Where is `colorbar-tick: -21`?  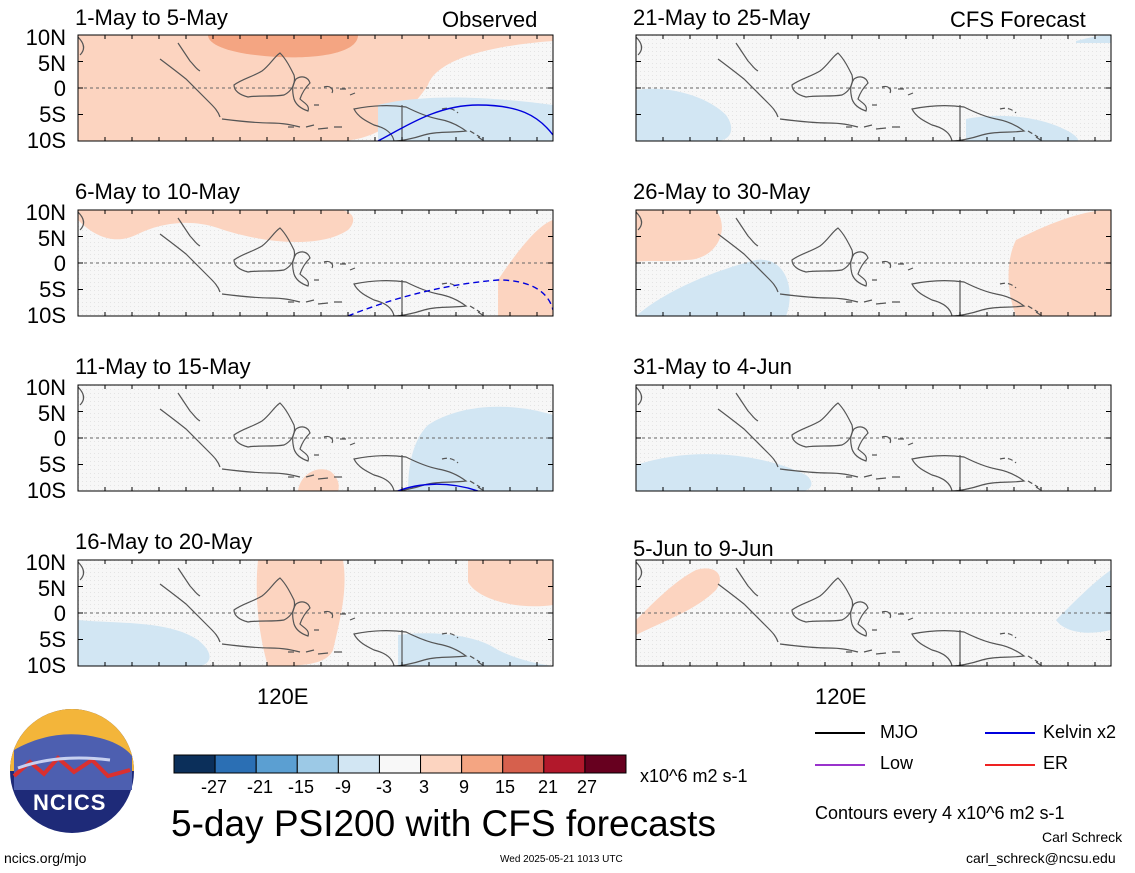
colorbar-tick: -21 is located at coordinates (260, 787).